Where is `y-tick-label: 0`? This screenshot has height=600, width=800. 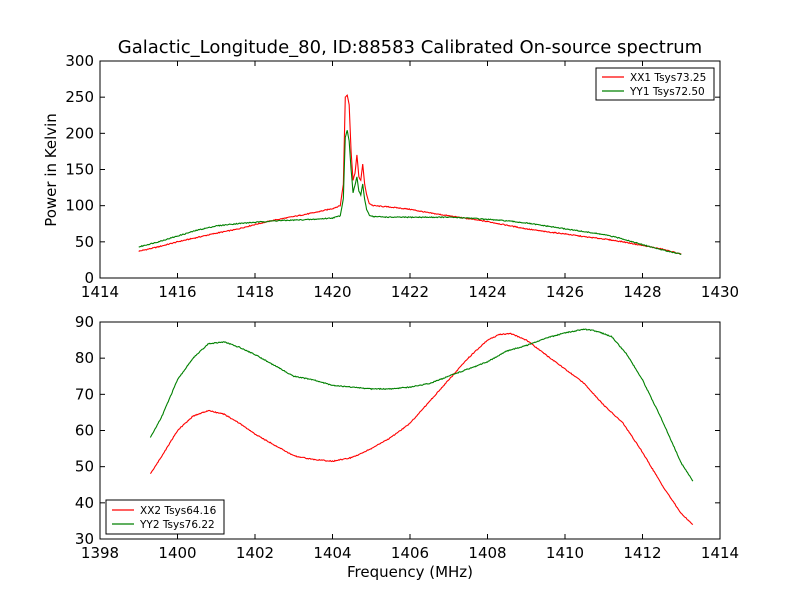 y-tick-label: 0 is located at coordinates (89, 278).